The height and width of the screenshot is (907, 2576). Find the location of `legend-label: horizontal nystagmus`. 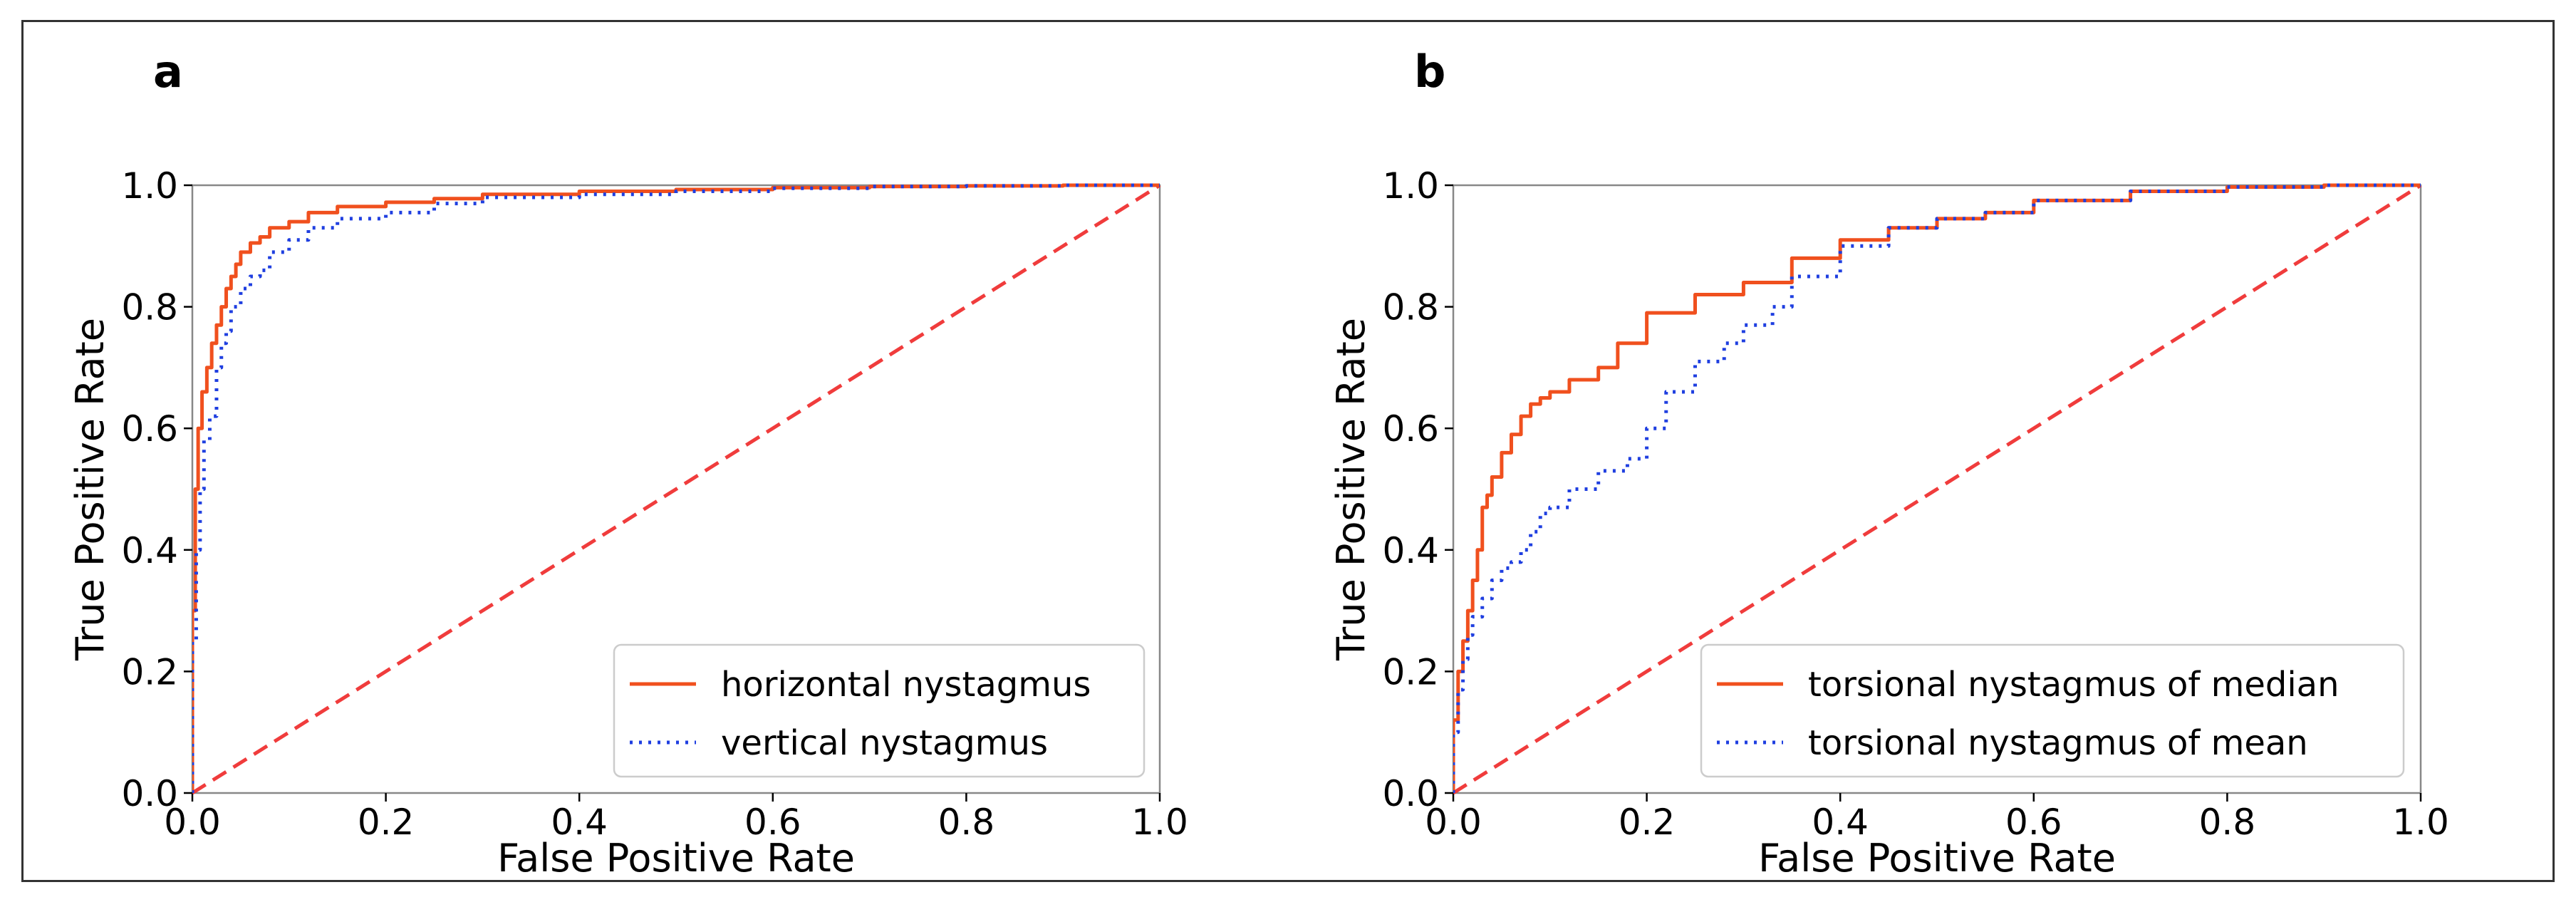

legend-label: horizontal nystagmus is located at coordinates (906, 685).